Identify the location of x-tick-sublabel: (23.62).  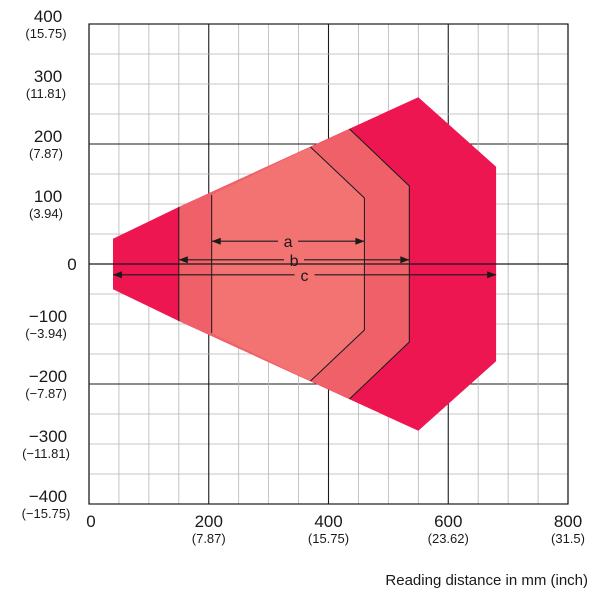
(448, 538).